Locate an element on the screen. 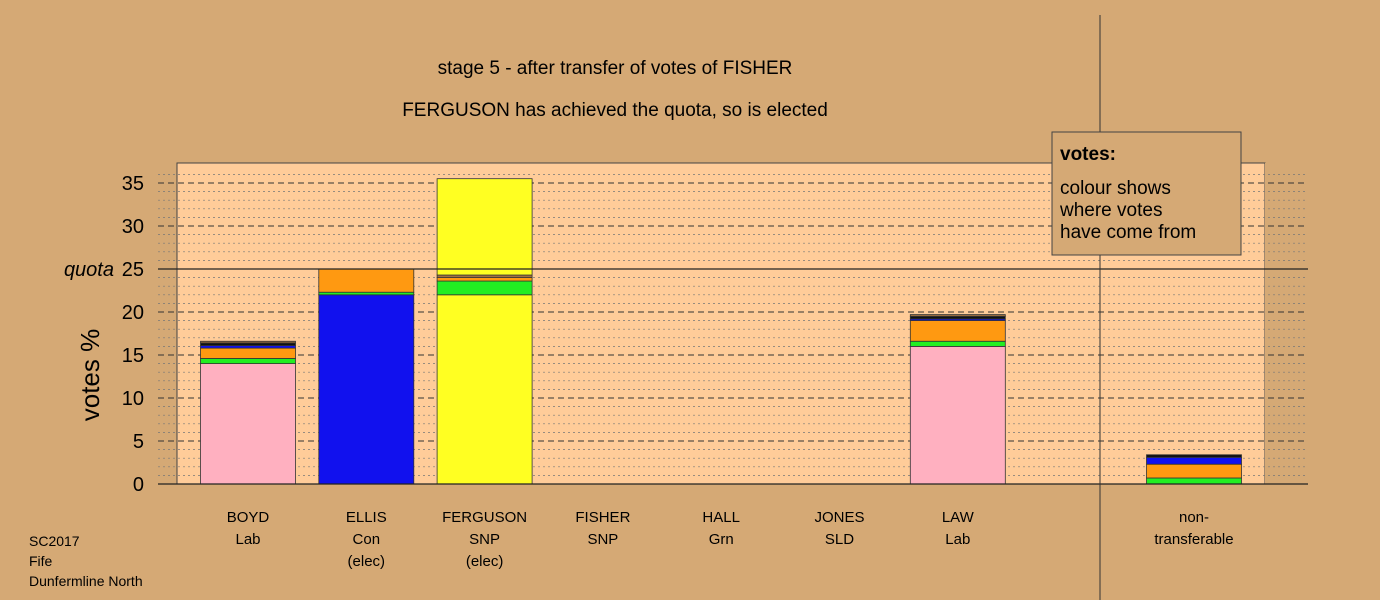 This screenshot has width=1380, height=600. y-tick-label: 35 is located at coordinates (133, 184).